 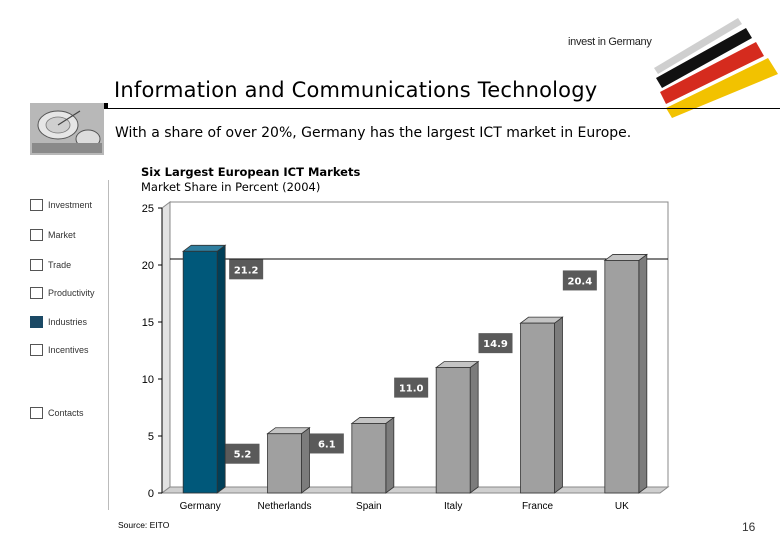 What do you see at coordinates (62, 235) in the screenshot?
I see `nav-item-label: Market` at bounding box center [62, 235].